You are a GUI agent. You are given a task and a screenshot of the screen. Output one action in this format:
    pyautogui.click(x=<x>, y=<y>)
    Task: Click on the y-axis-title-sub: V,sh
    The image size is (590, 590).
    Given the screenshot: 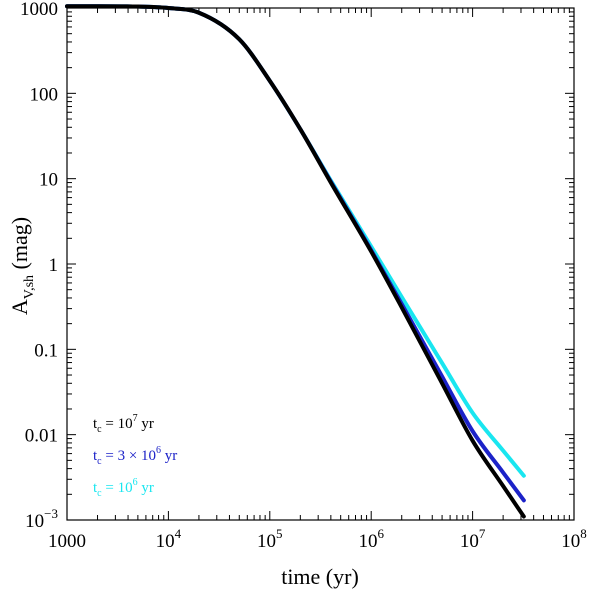 What is the action you would take?
    pyautogui.click(x=29, y=287)
    